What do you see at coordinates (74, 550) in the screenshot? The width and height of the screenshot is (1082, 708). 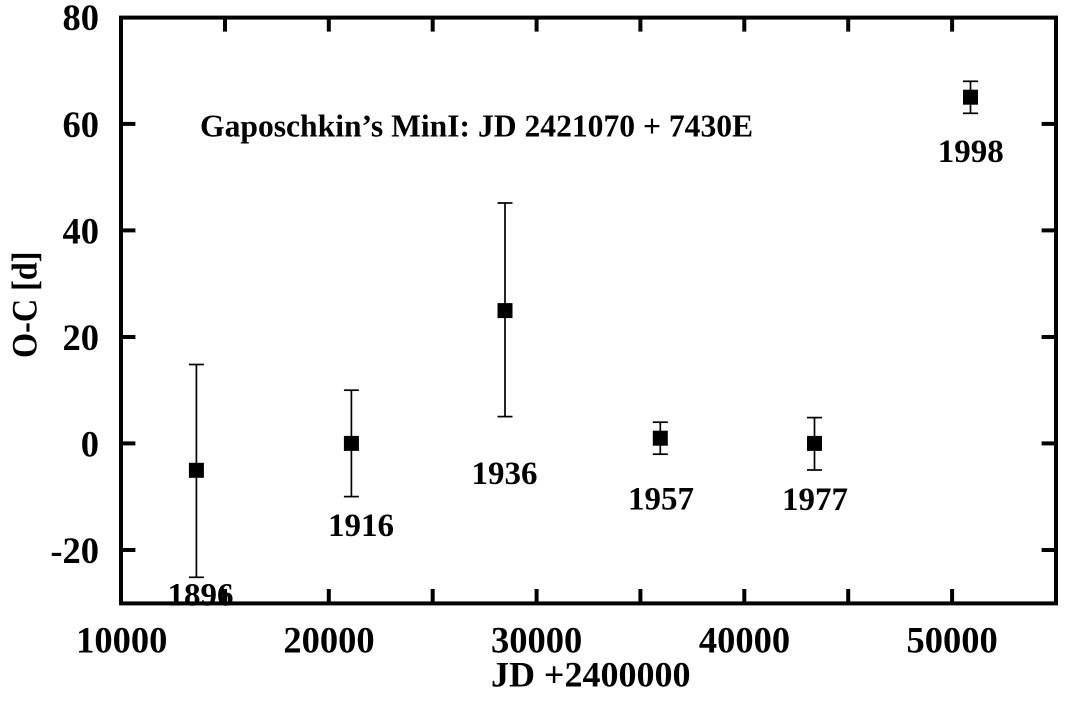 I see `svg-text: -20` at bounding box center [74, 550].